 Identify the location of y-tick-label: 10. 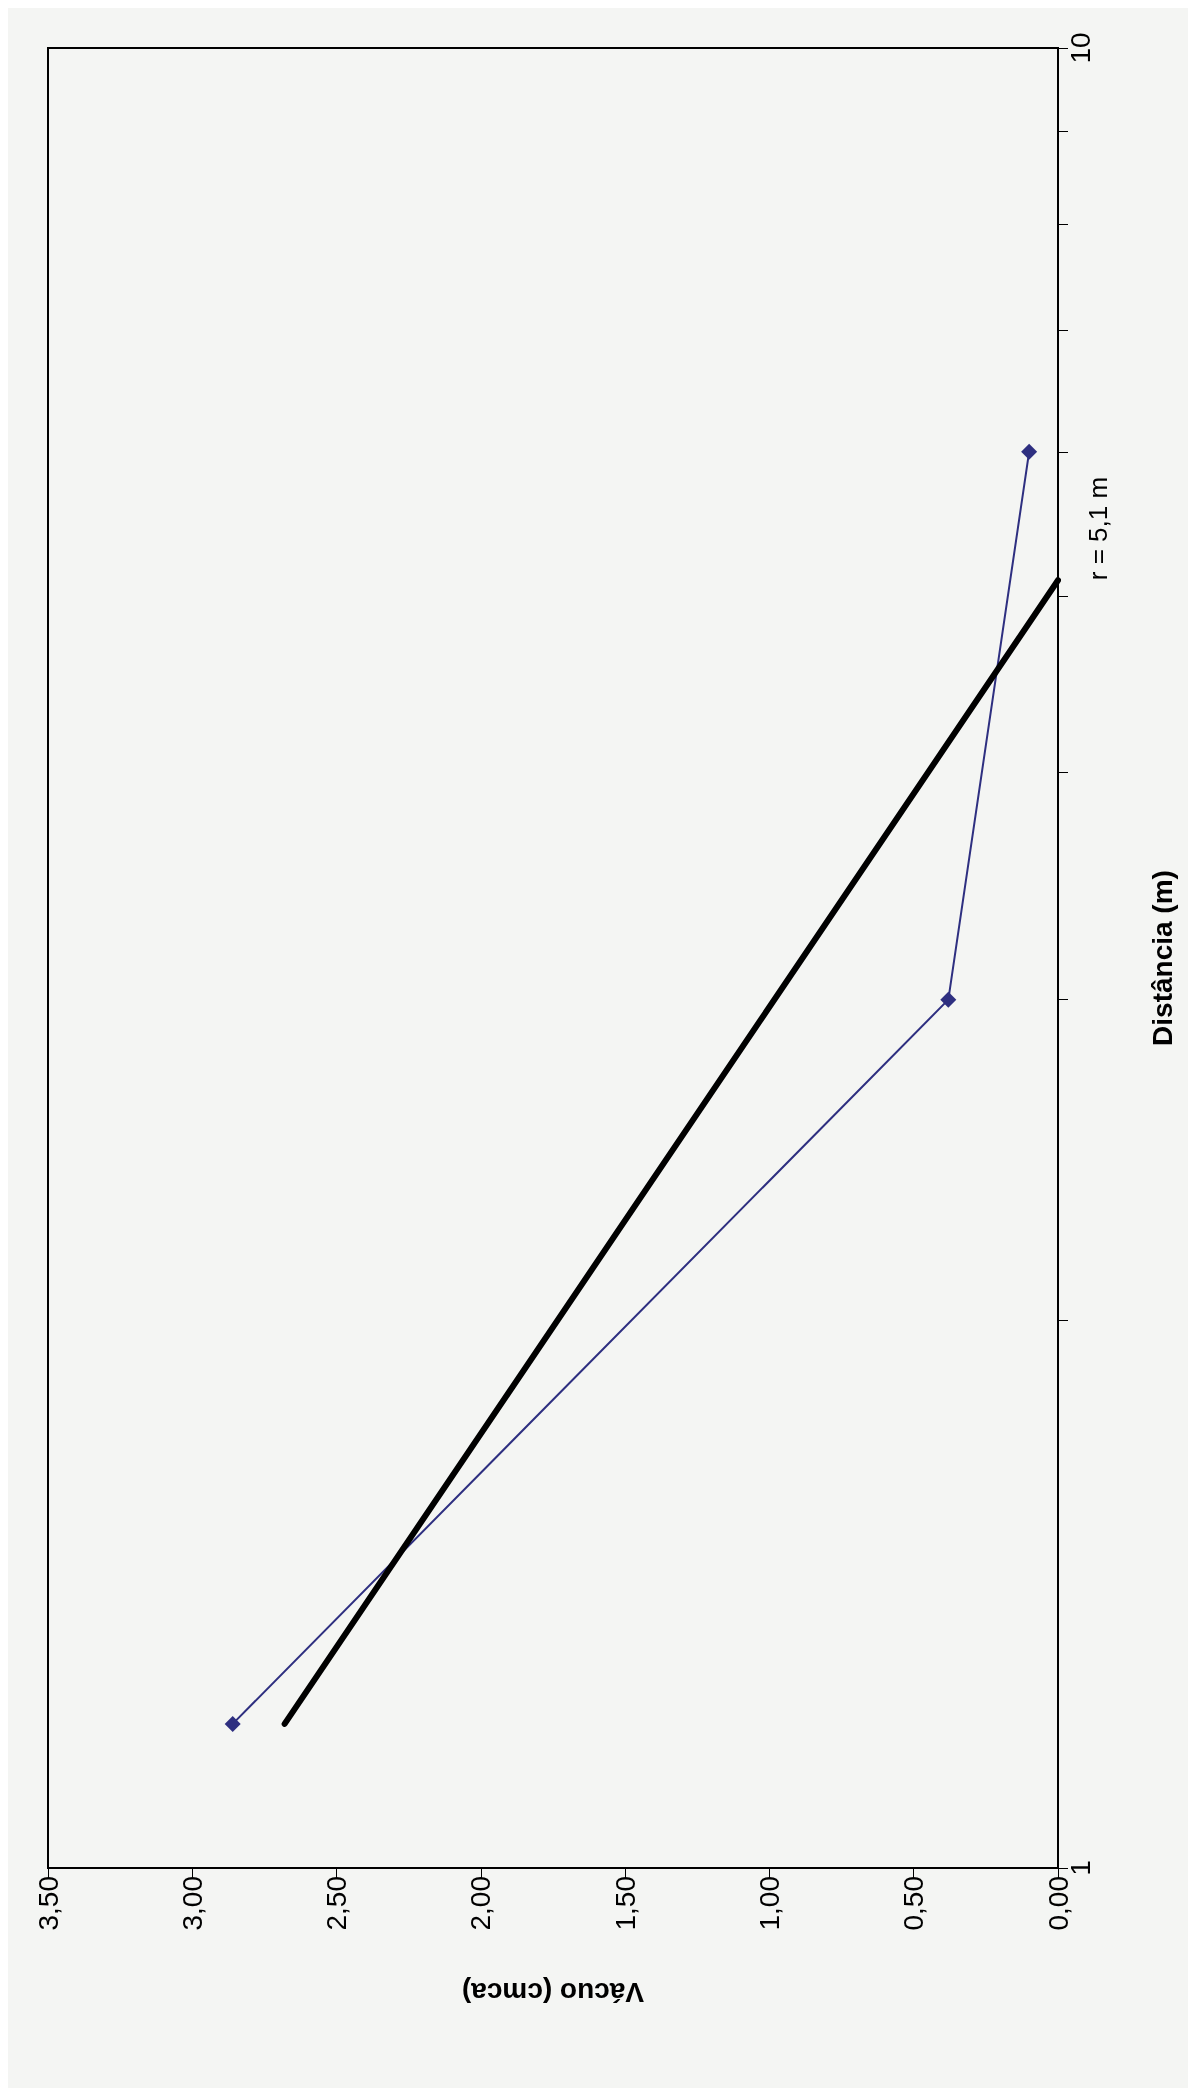
(1080, 48).